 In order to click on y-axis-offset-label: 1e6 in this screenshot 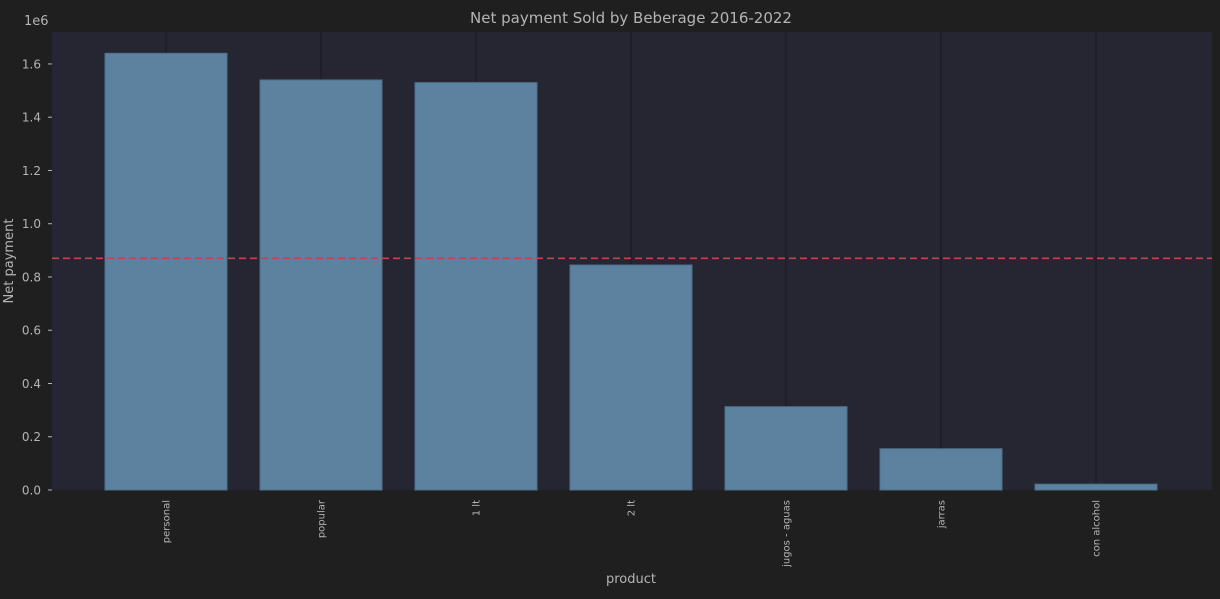, I will do `click(36, 21)`.